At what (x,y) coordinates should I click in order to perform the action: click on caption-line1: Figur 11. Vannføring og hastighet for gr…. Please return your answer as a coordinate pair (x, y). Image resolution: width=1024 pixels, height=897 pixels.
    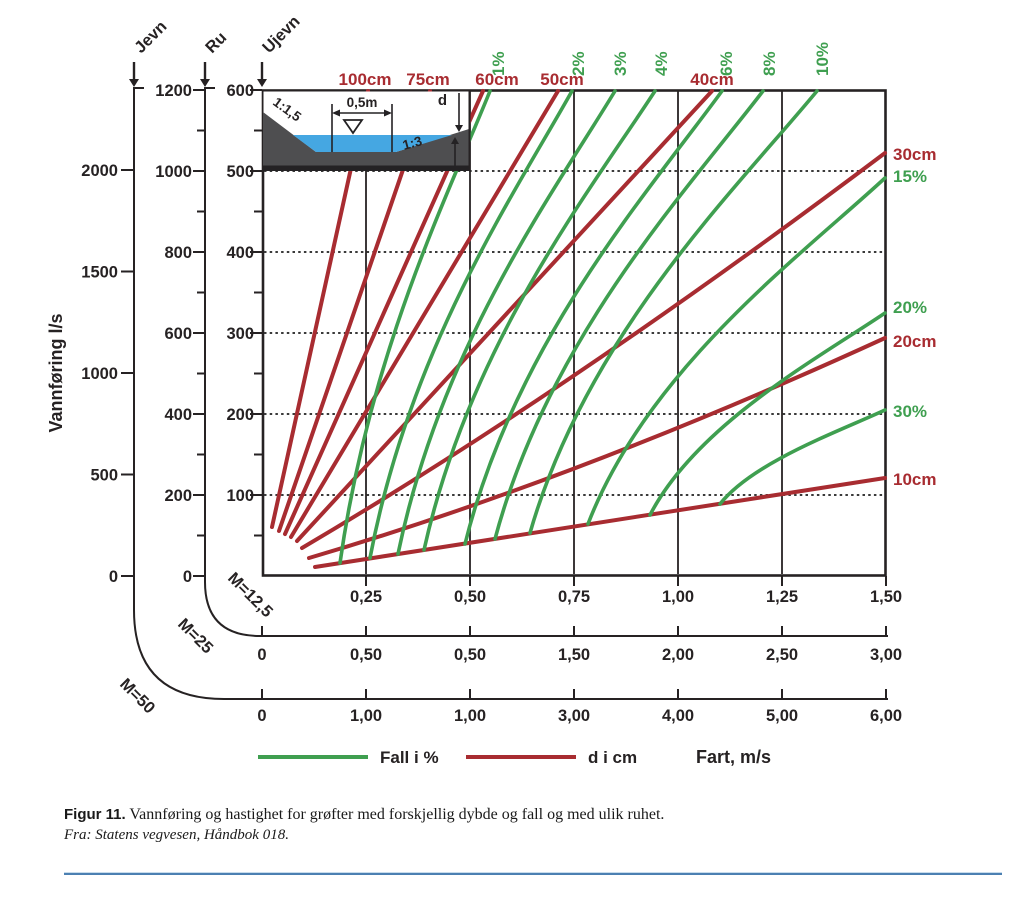
    Looking at the image, I should click on (524, 815).